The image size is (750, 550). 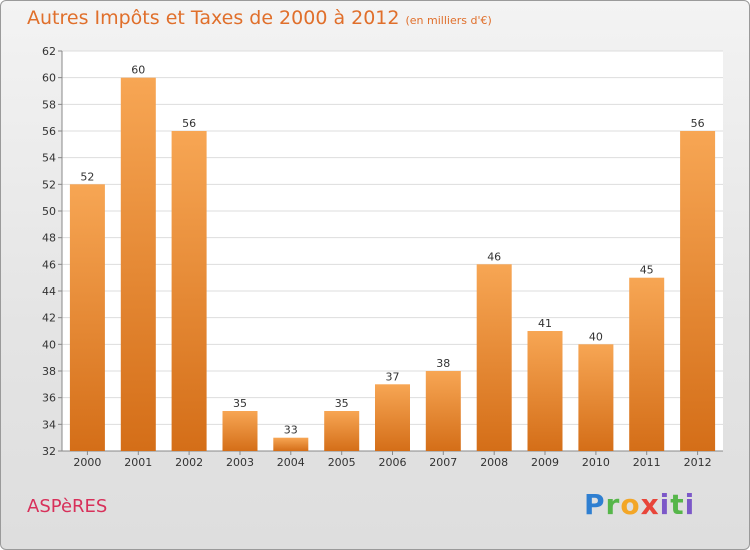 I want to click on x-tick-label: 2007, so click(x=443, y=462).